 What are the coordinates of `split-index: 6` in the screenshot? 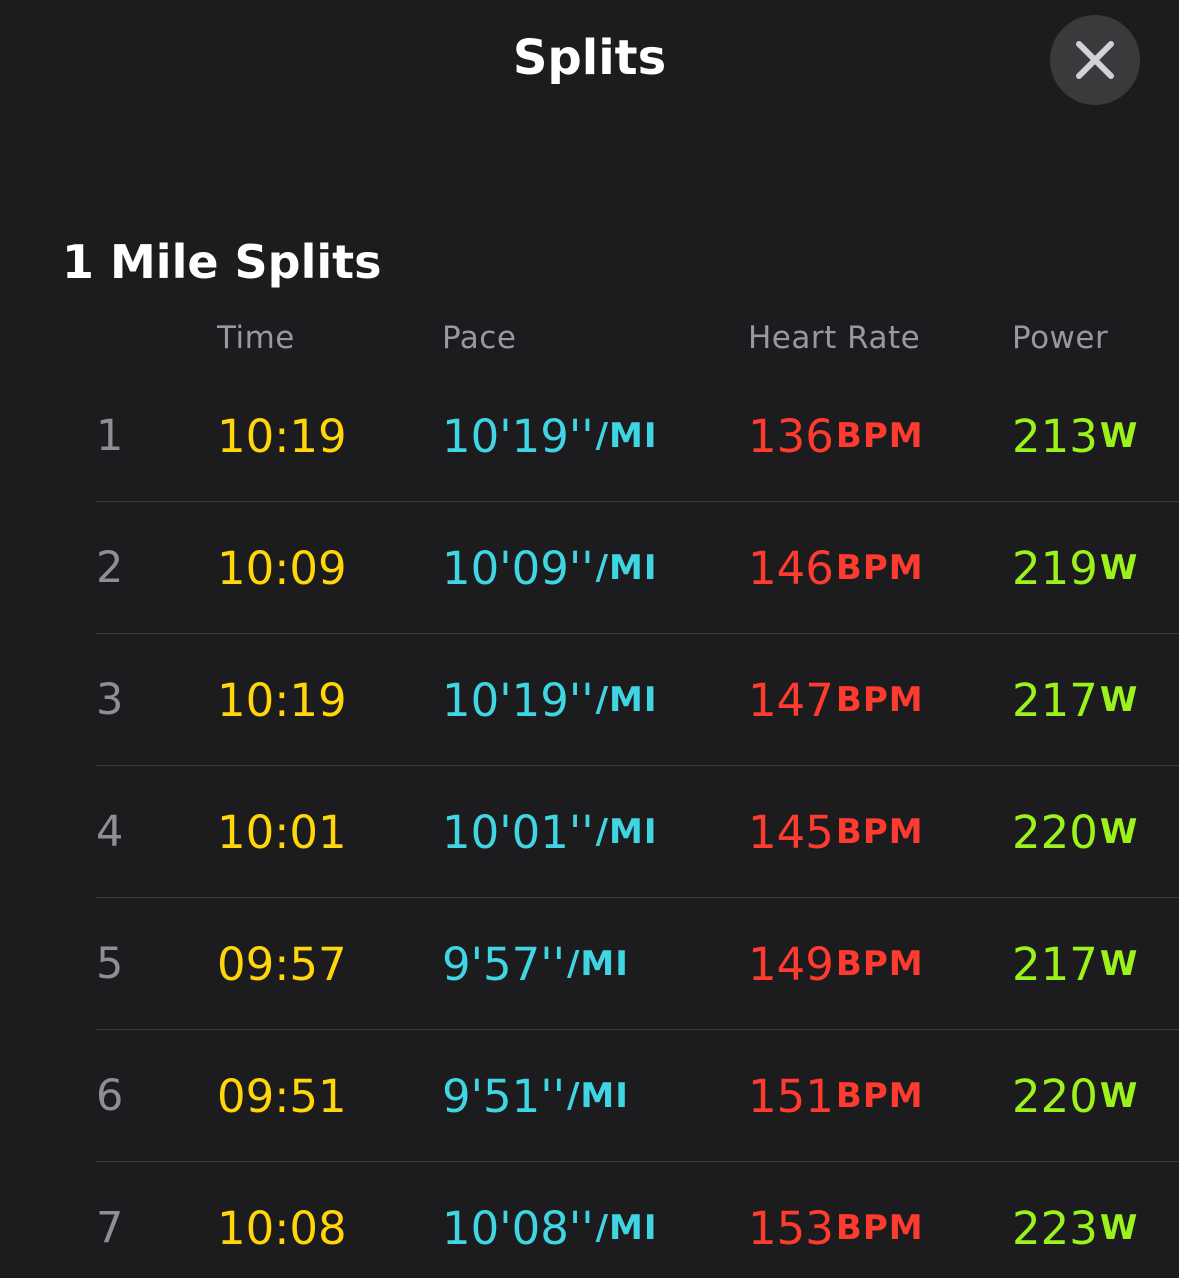 It's located at (110, 1096).